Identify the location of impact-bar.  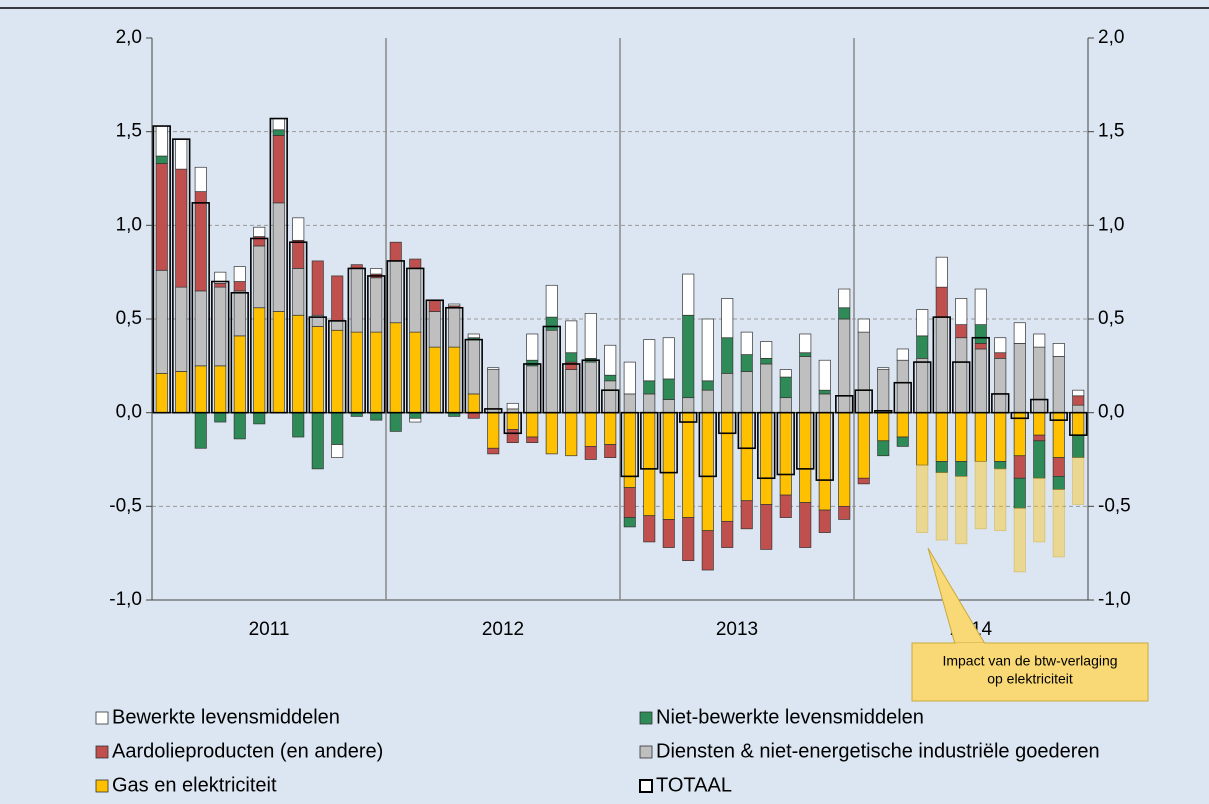
(1039, 510).